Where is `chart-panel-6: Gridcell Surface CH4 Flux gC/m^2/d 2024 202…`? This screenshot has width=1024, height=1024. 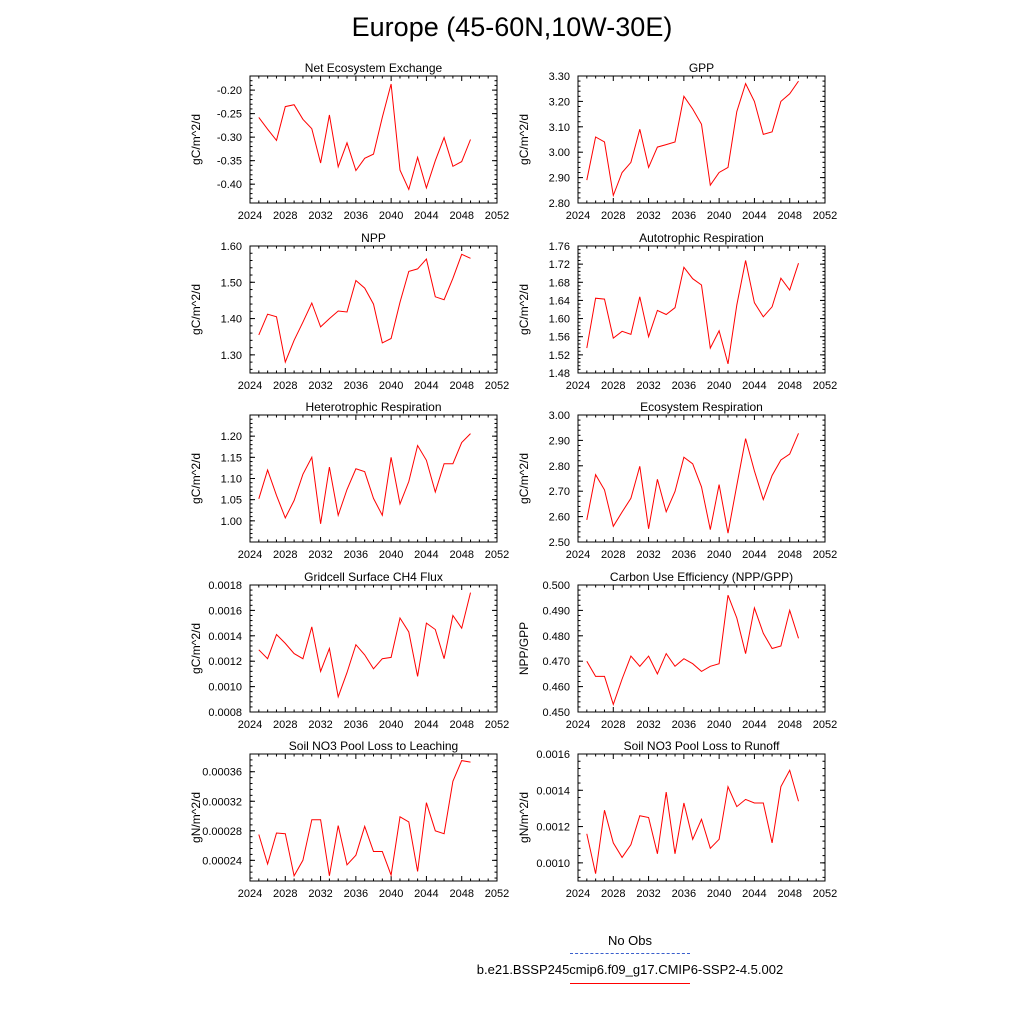
chart-panel-6: Gridcell Surface CH4 Flux gC/m^2/d 2024 202… is located at coordinates (349, 650).